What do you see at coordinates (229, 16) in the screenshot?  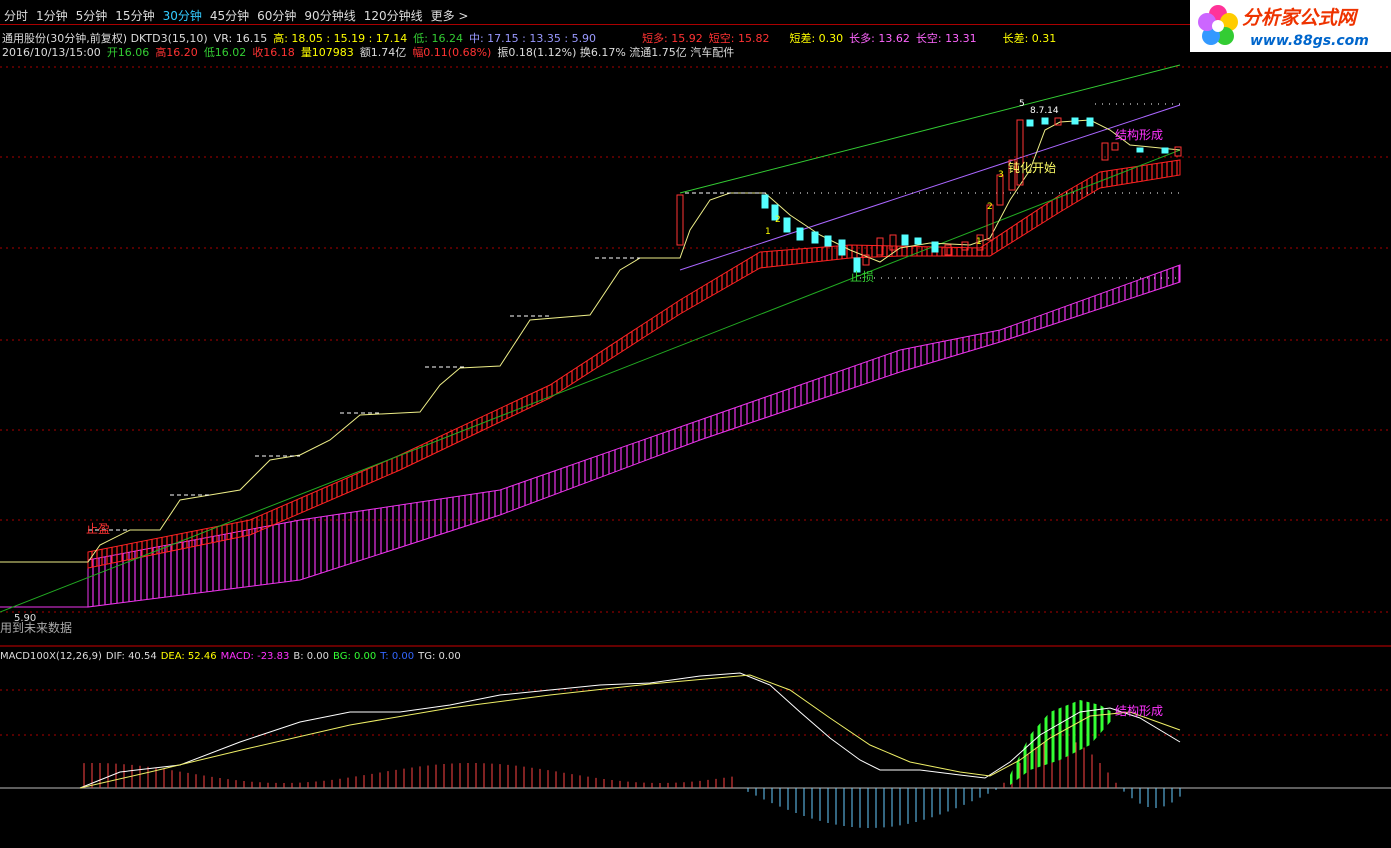 I see `tab: 45分钟` at bounding box center [229, 16].